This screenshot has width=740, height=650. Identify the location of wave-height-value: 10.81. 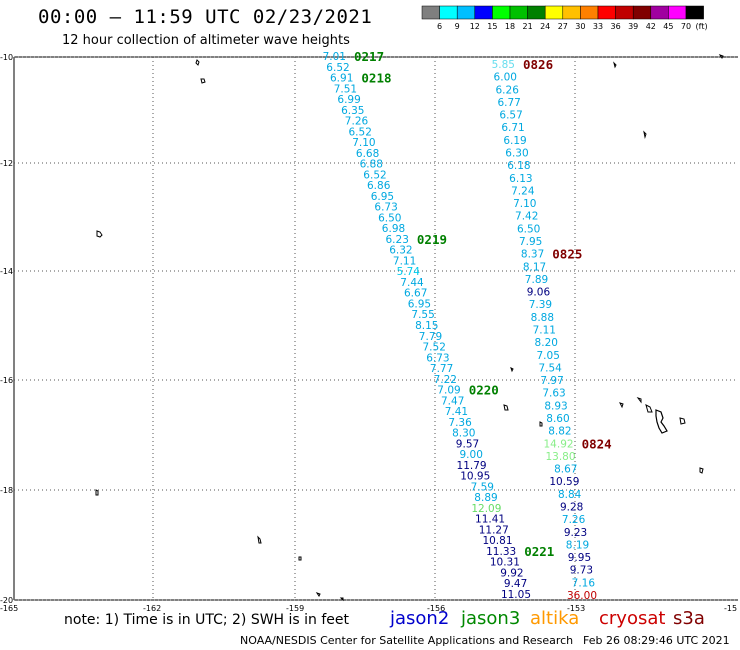
(497, 541).